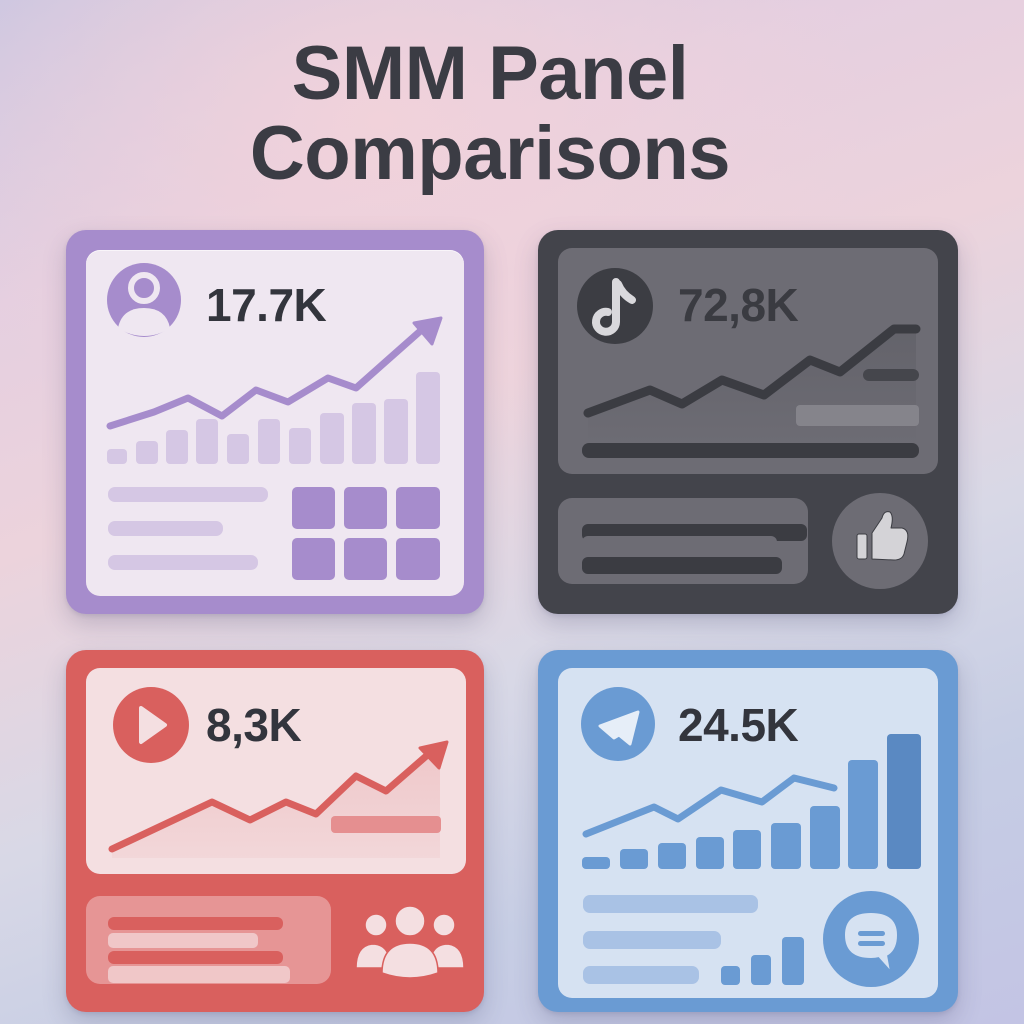 Image resolution: width=1024 pixels, height=1024 pixels. What do you see at coordinates (410, 942) in the screenshot?
I see `users-group-icon` at bounding box center [410, 942].